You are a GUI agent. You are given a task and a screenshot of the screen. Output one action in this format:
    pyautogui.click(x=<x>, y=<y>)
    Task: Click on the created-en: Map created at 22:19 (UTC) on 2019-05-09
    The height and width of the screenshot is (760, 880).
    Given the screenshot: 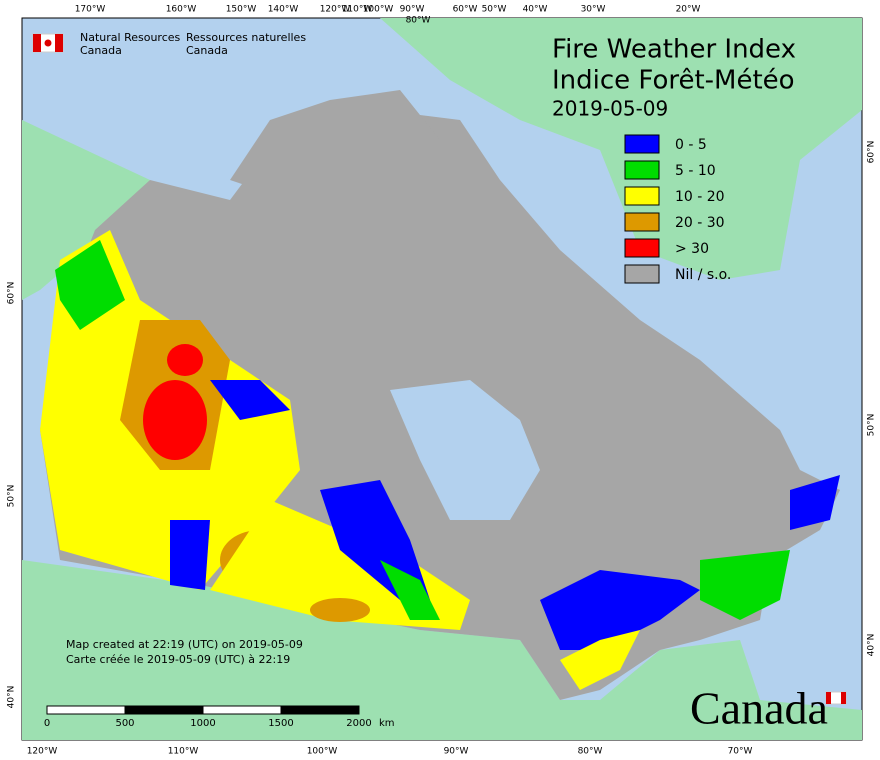 What is the action you would take?
    pyautogui.click(x=184, y=644)
    